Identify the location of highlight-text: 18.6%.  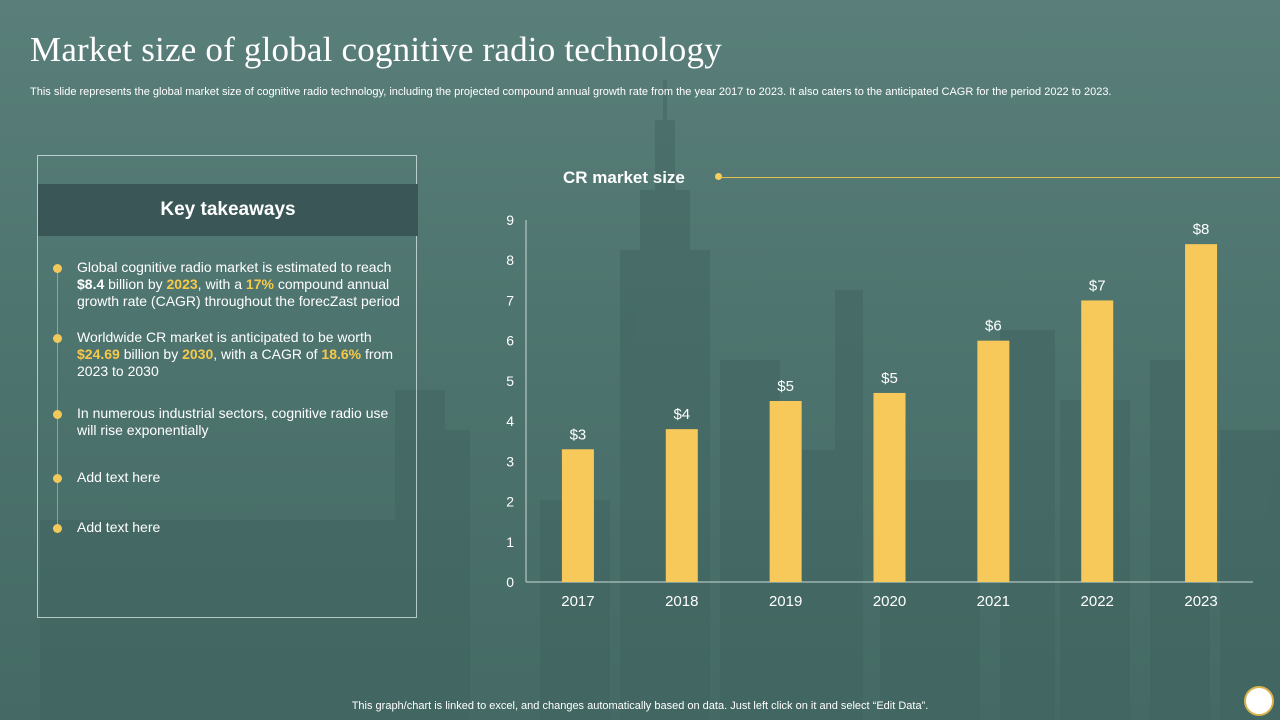
(341, 354).